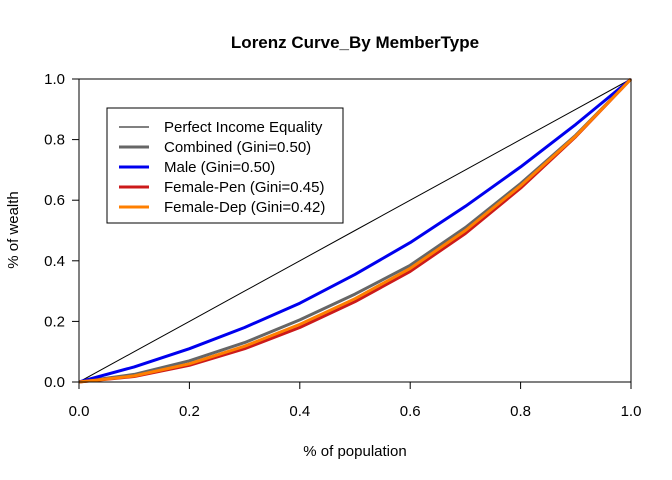 The width and height of the screenshot is (672, 480). I want to click on legend-label-1: Combined (Gini=0.50), so click(237, 147).